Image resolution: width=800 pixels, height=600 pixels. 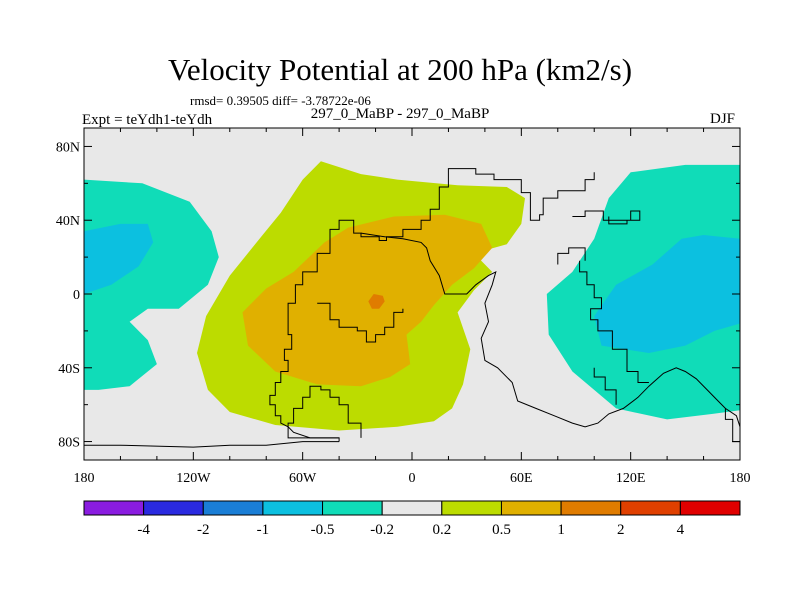 I want to click on y-tick-label: 0, so click(x=76, y=295).